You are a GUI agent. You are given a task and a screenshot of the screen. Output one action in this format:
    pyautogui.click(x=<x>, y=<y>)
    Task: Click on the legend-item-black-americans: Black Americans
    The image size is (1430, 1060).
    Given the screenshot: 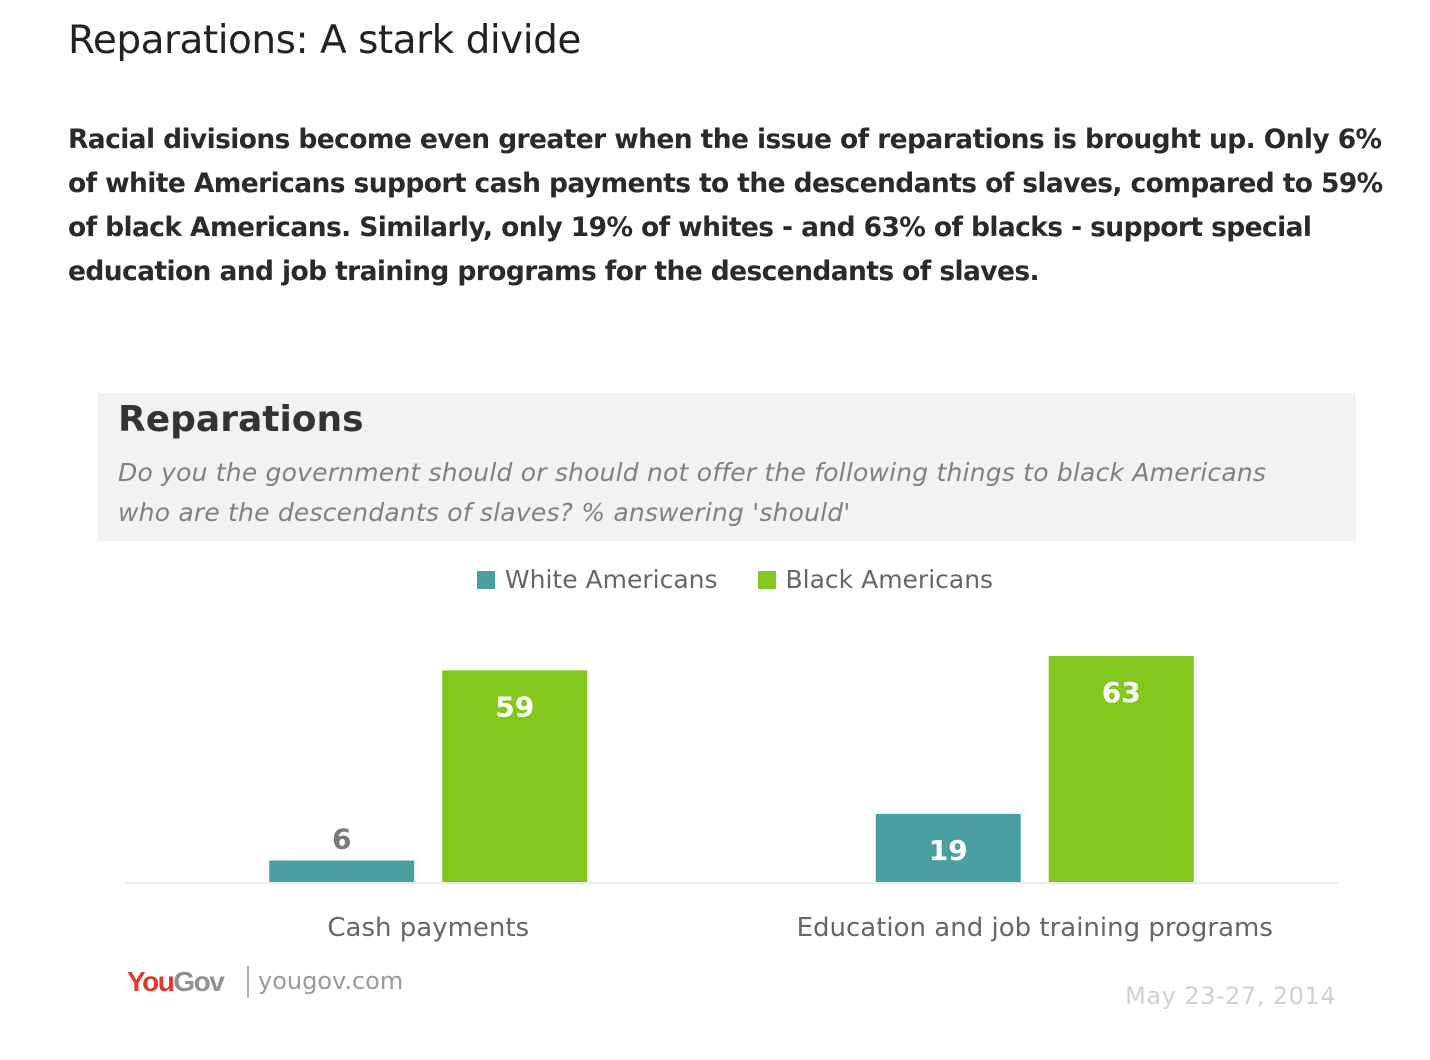 What is the action you would take?
    pyautogui.click(x=875, y=579)
    